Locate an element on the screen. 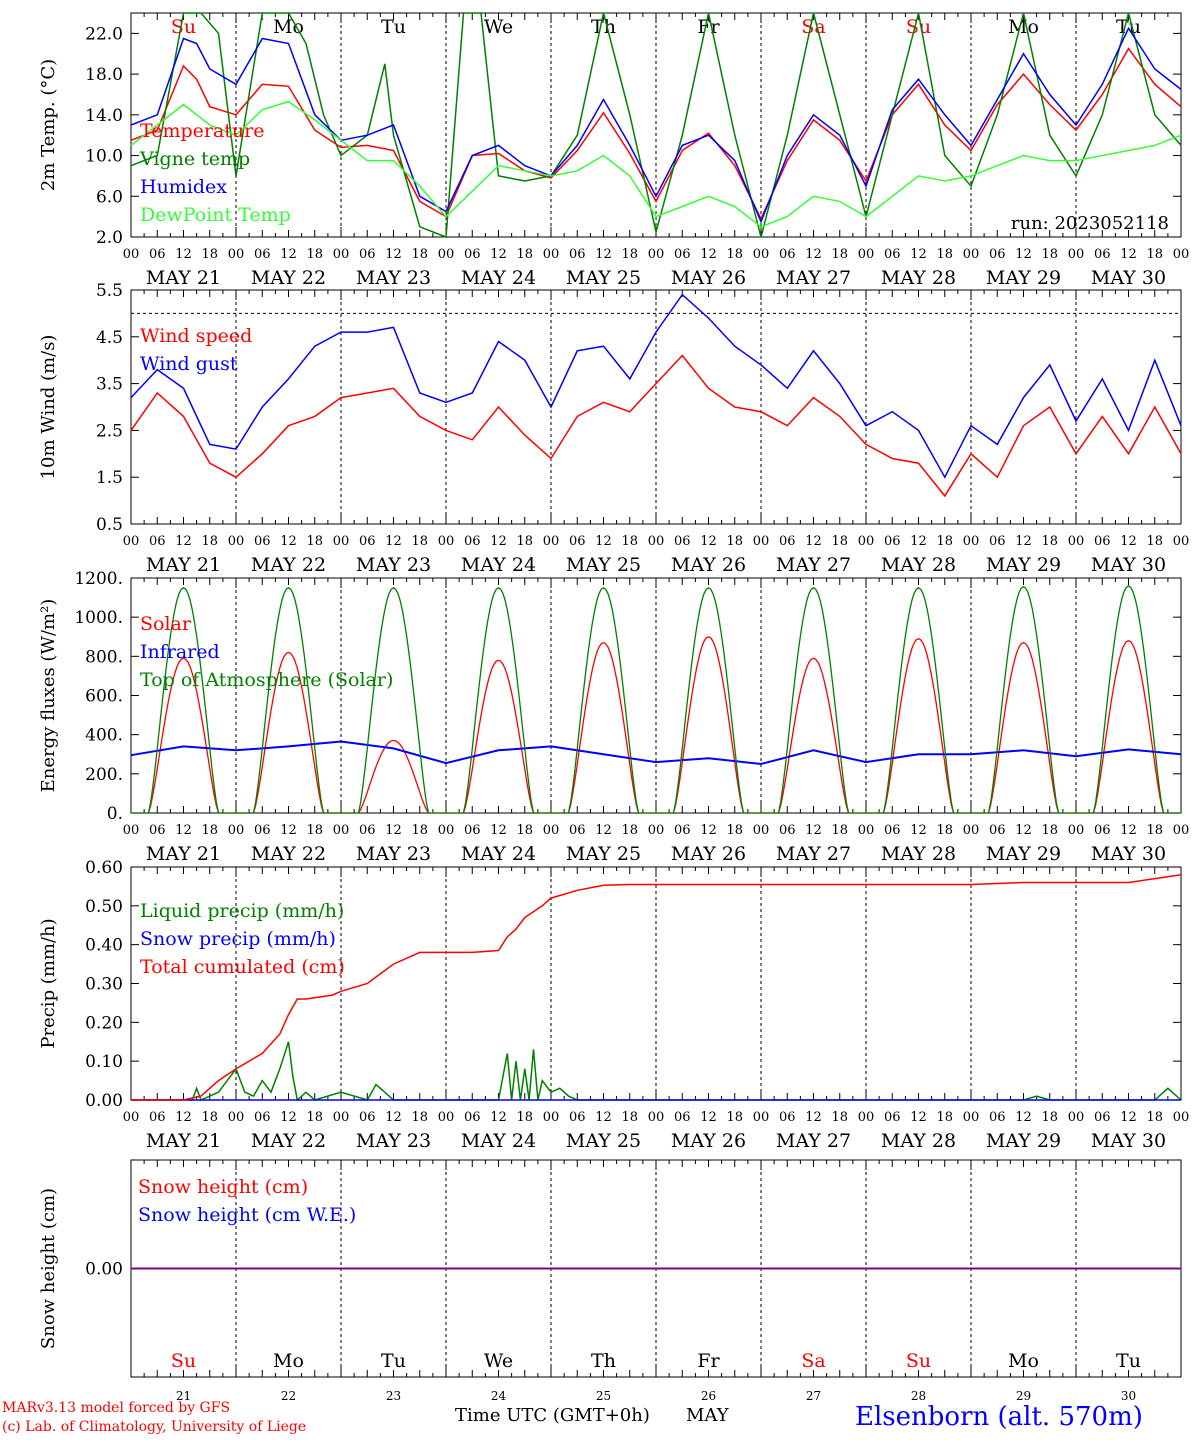 This screenshot has width=1194, height=1440. day-number: 30 is located at coordinates (1128, 1396).